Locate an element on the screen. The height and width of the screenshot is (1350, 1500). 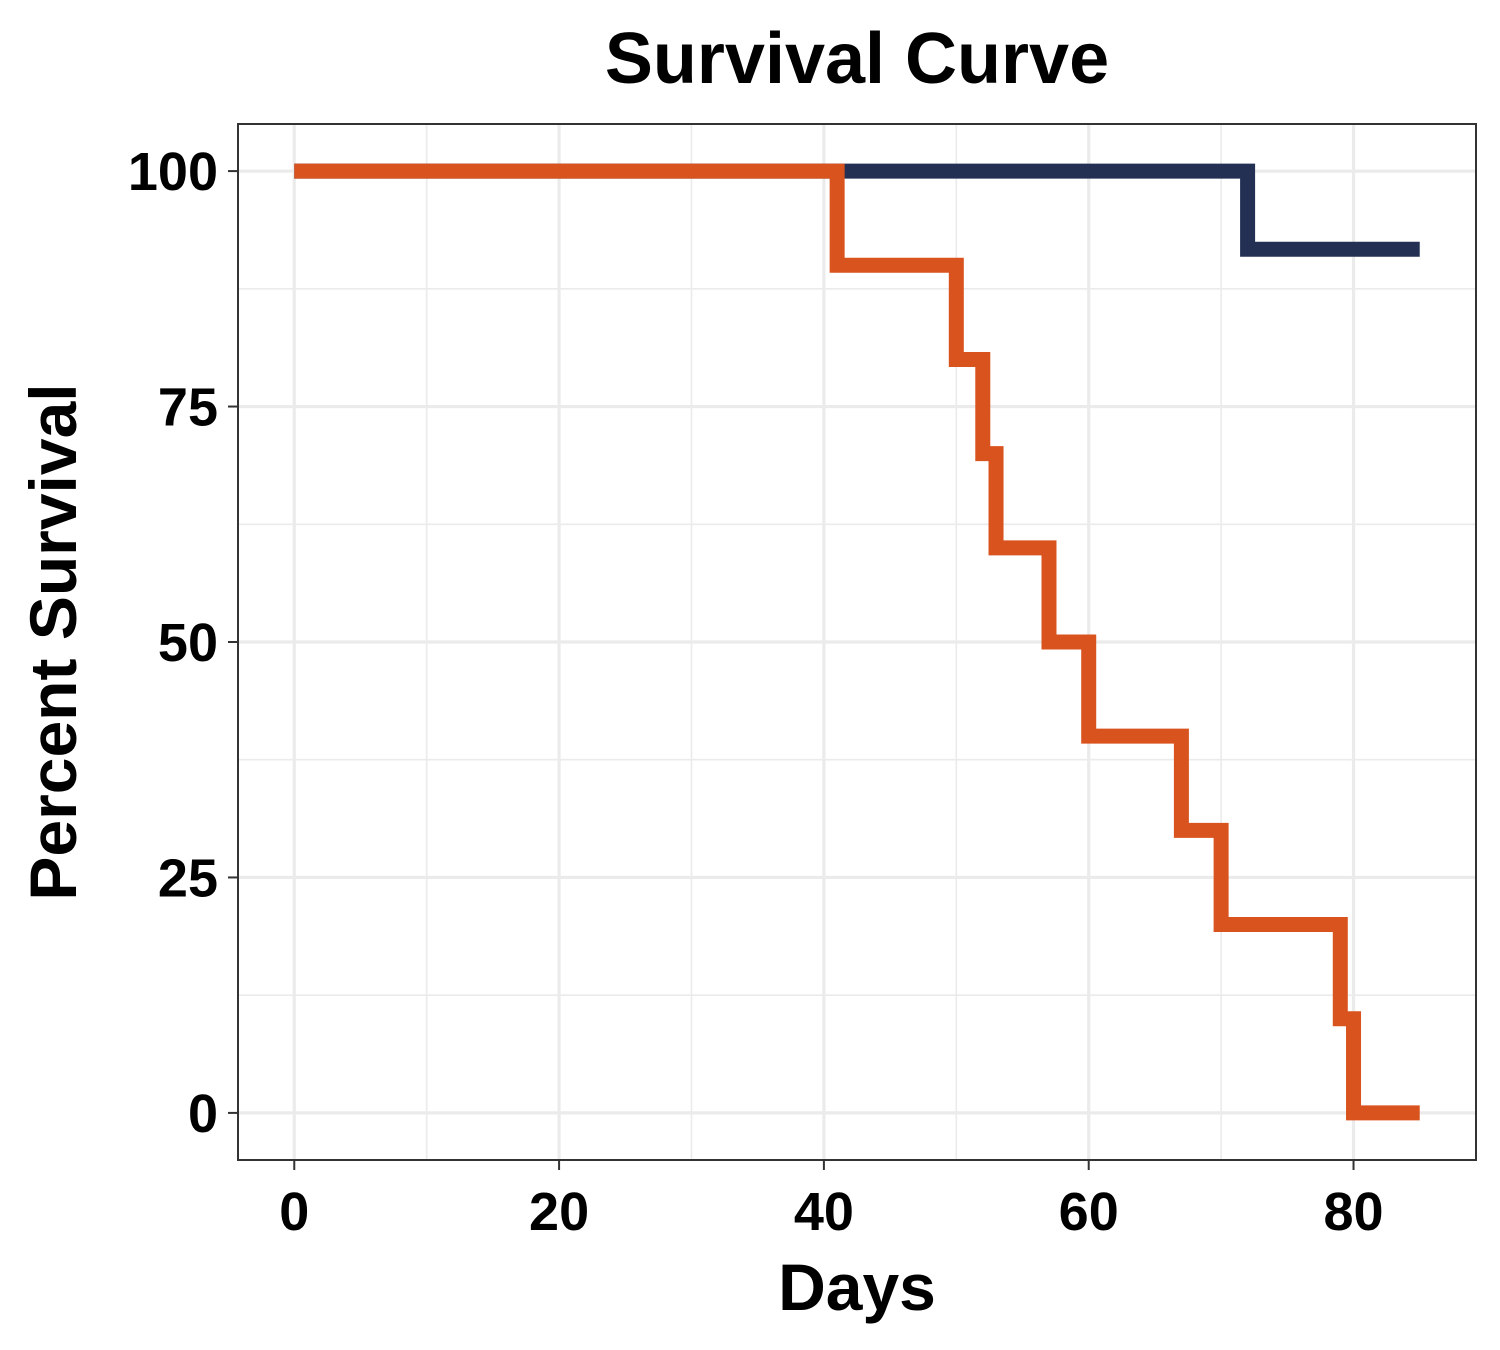
y-tick-label: 75 is located at coordinates (188, 408).